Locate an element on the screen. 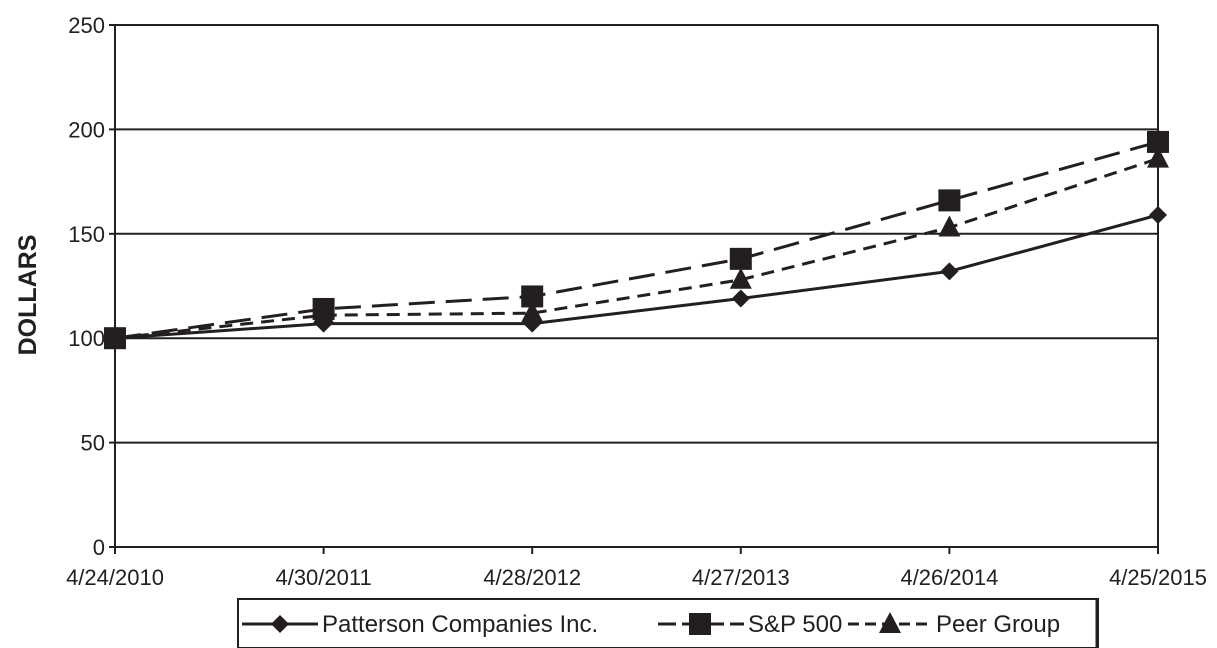 The height and width of the screenshot is (648, 1217). x-tick-label: 4/26/2014 is located at coordinates (949, 577).